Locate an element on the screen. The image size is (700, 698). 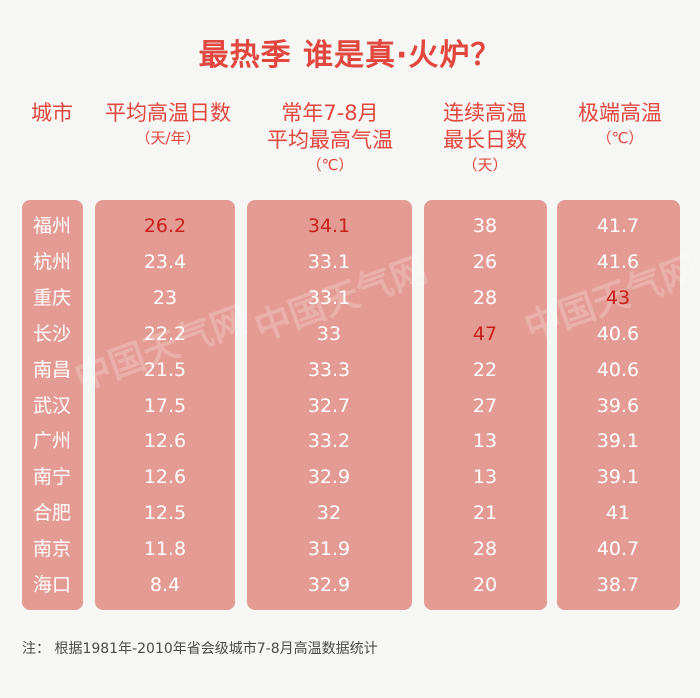
header-avg-max-line2: 平均最高气温 is located at coordinates (330, 140).